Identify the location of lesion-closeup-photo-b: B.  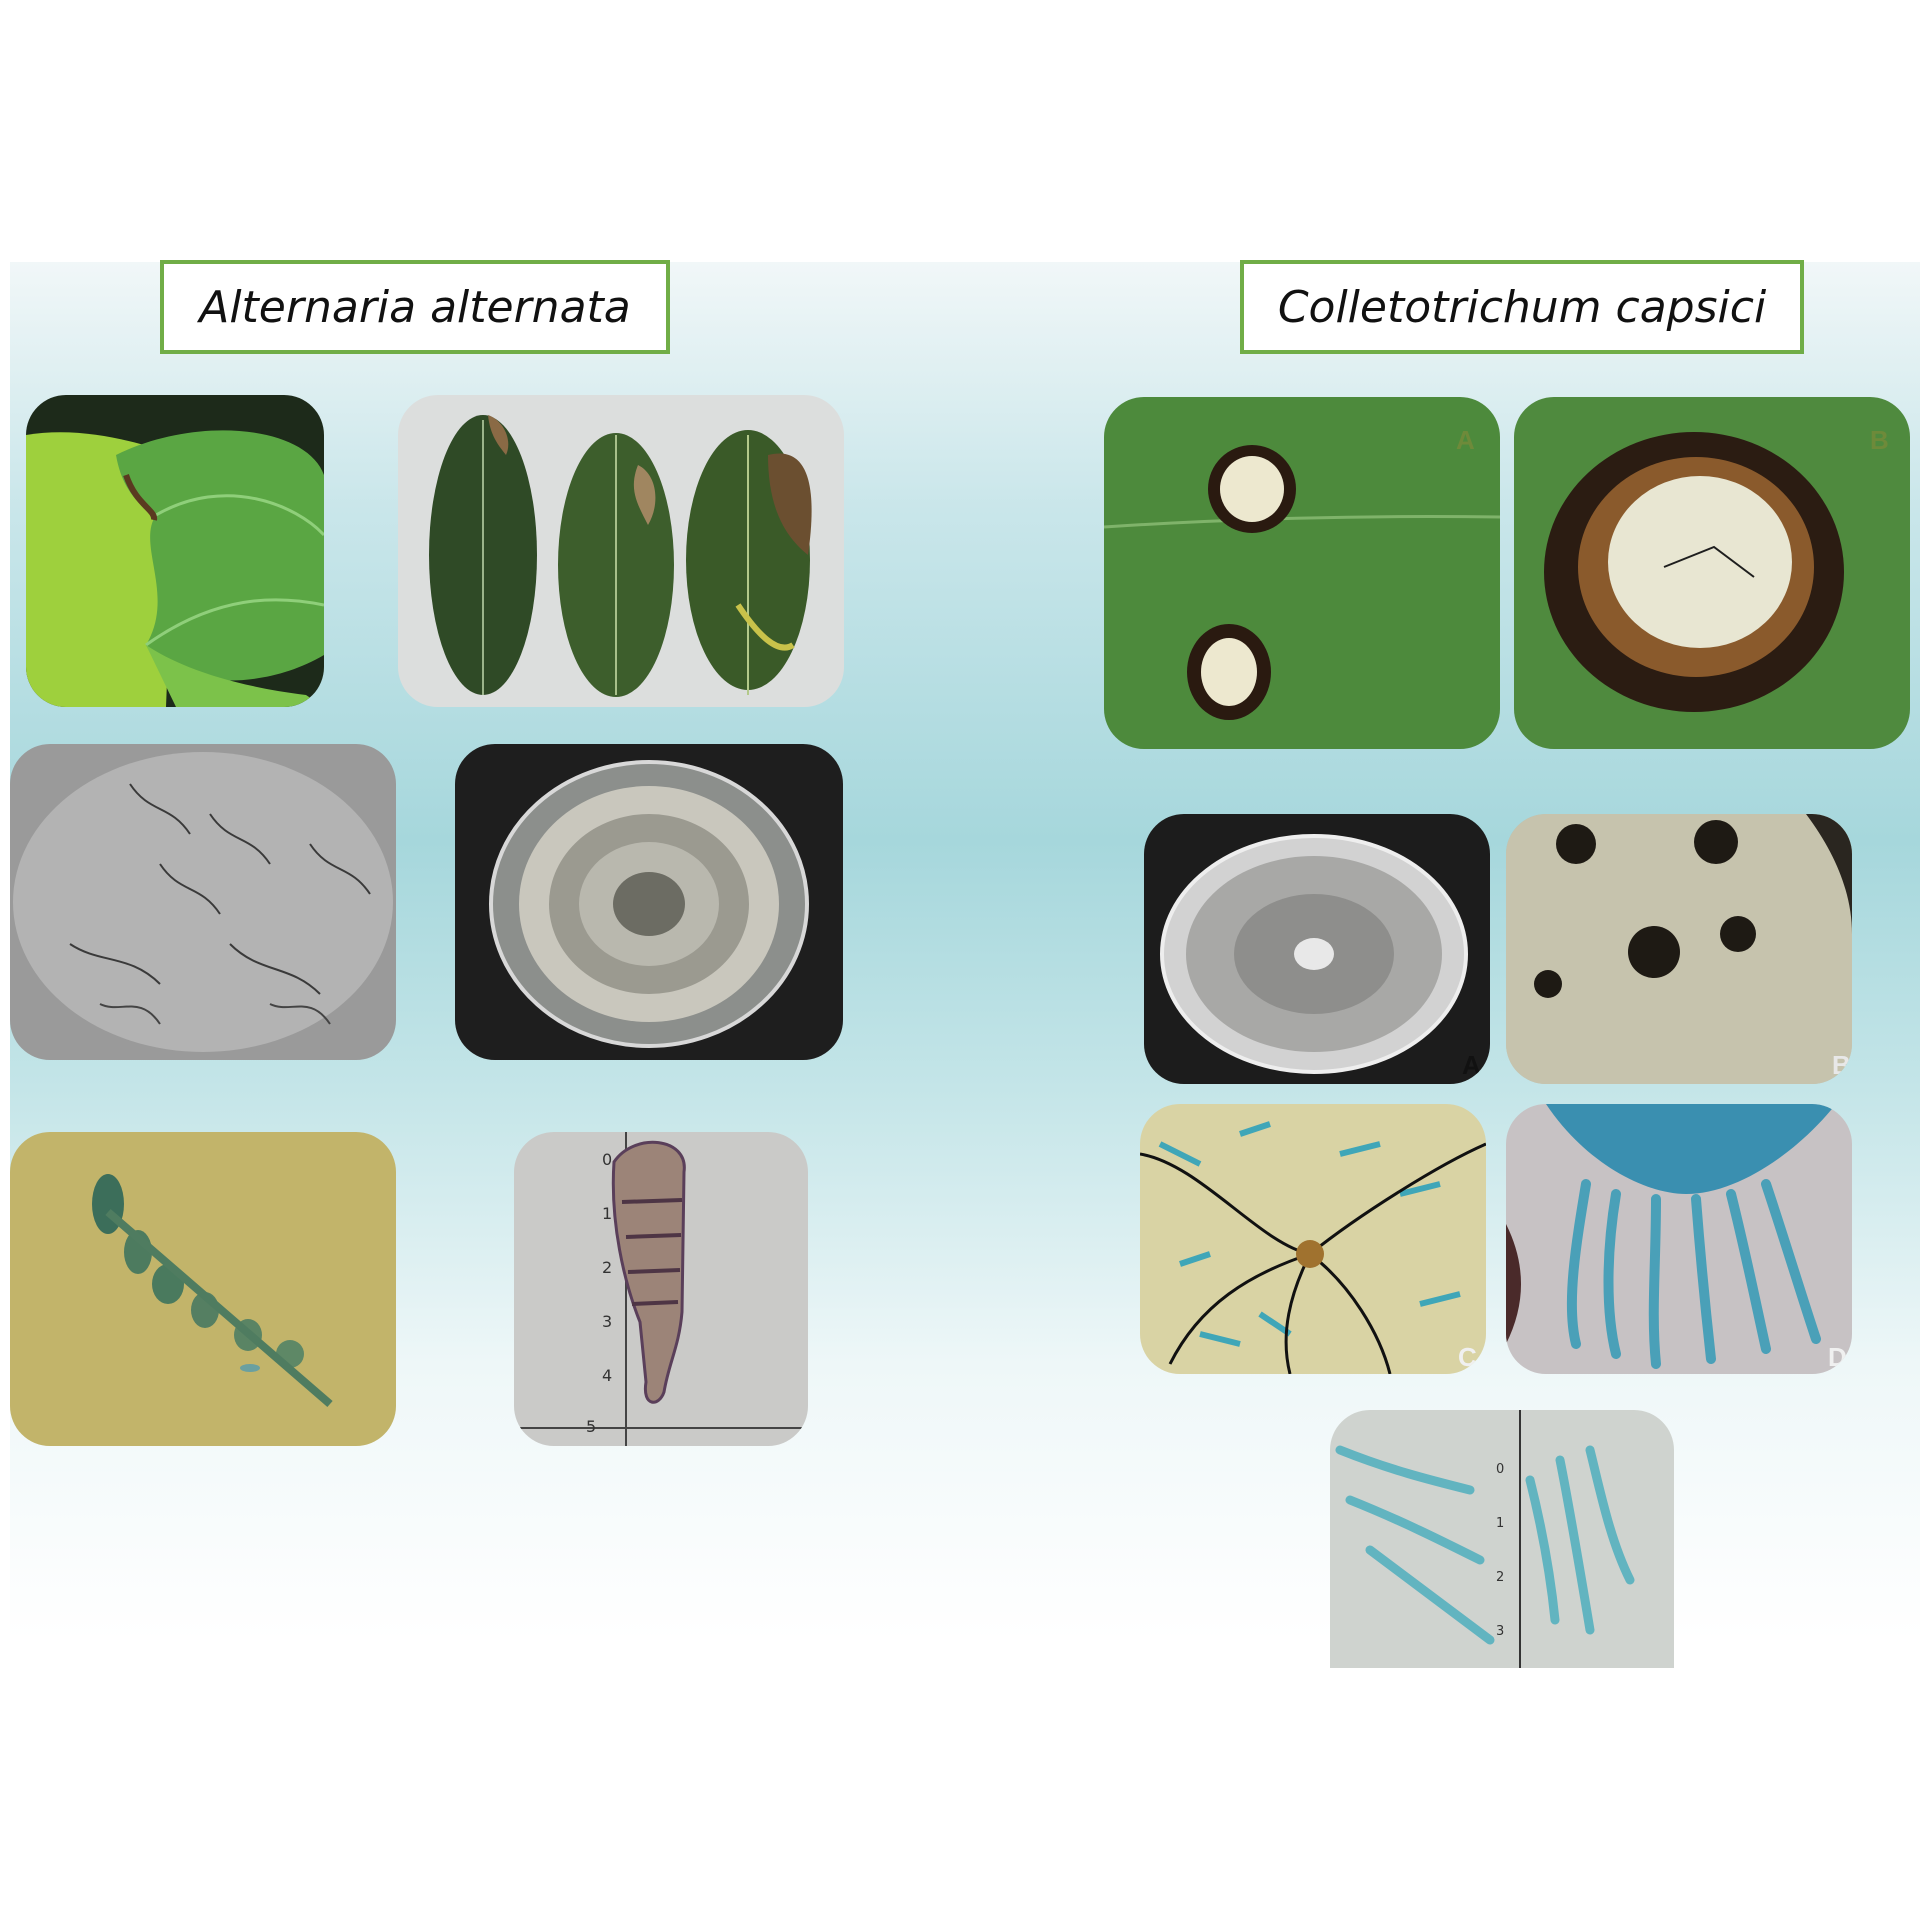
(1712, 573).